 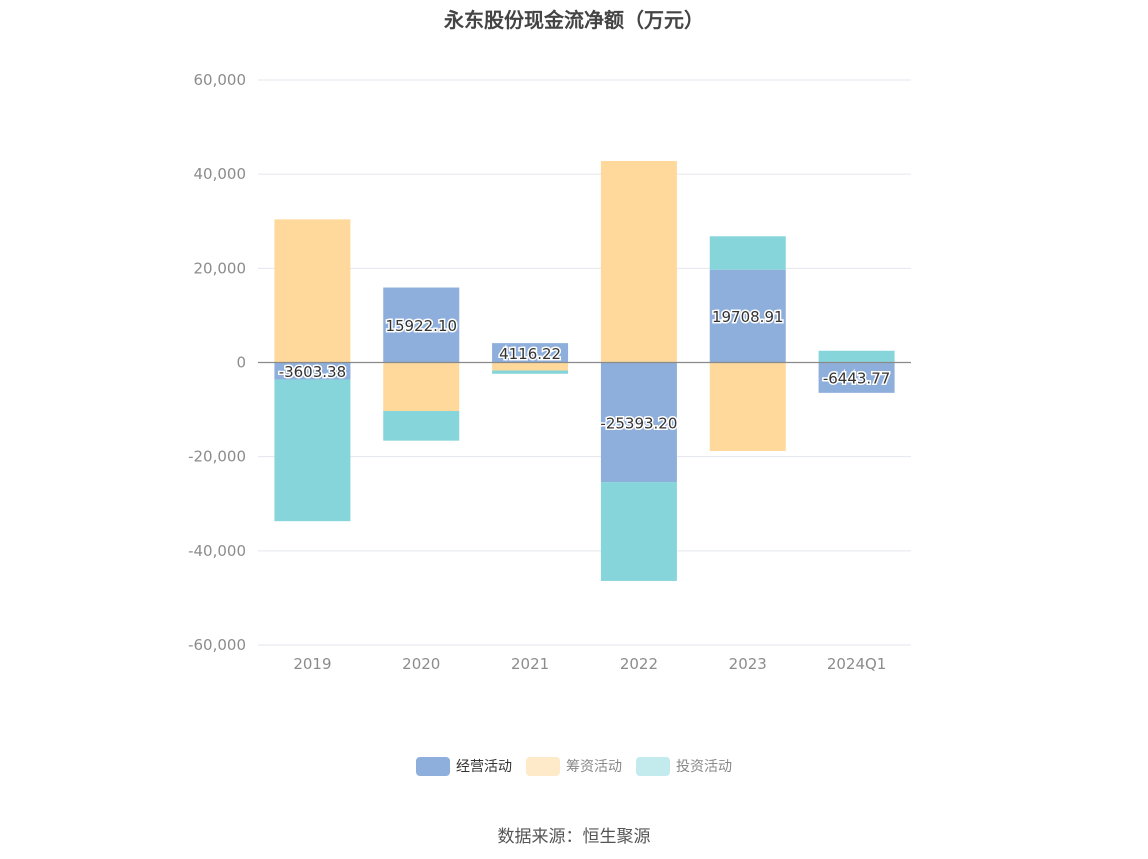 I want to click on x-tick-label: 2020, so click(x=421, y=664).